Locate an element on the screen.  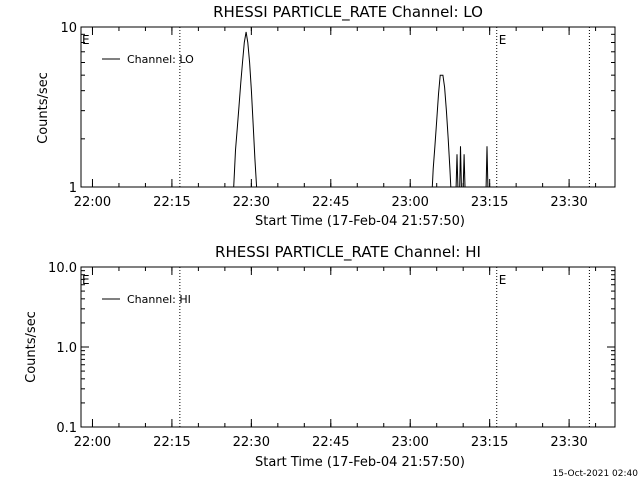
y-tick-label: 1 is located at coordinates (73, 188).